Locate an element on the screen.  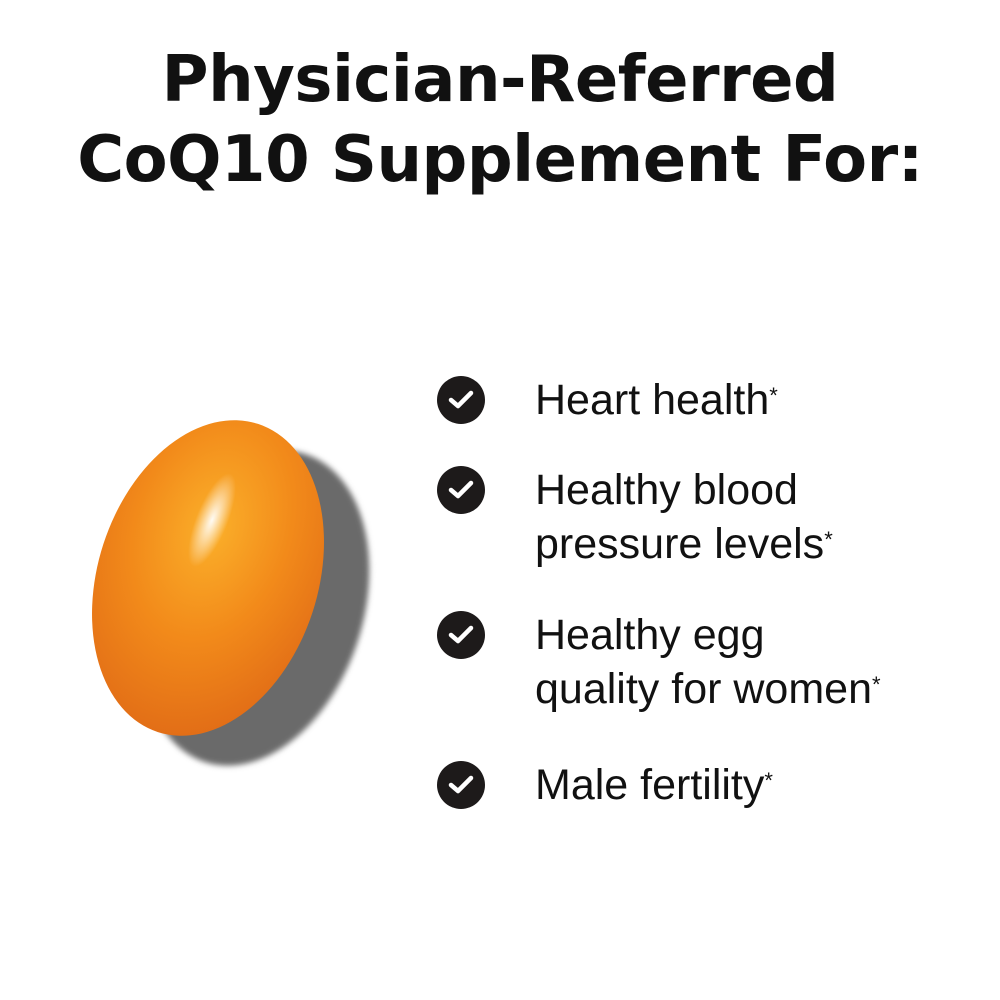
benefit-item: Healthy egg quality for women* is located at coordinates (659, 663).